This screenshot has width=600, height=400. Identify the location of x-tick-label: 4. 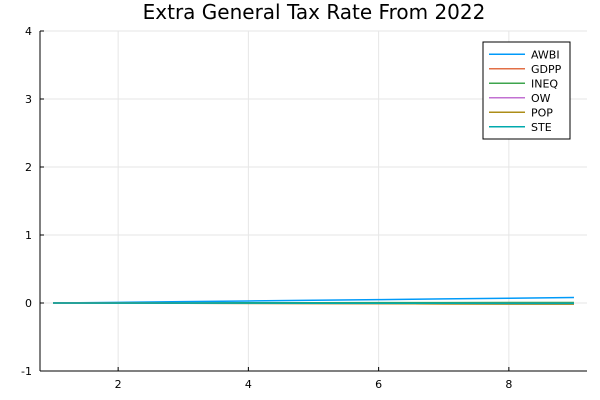
(248, 384).